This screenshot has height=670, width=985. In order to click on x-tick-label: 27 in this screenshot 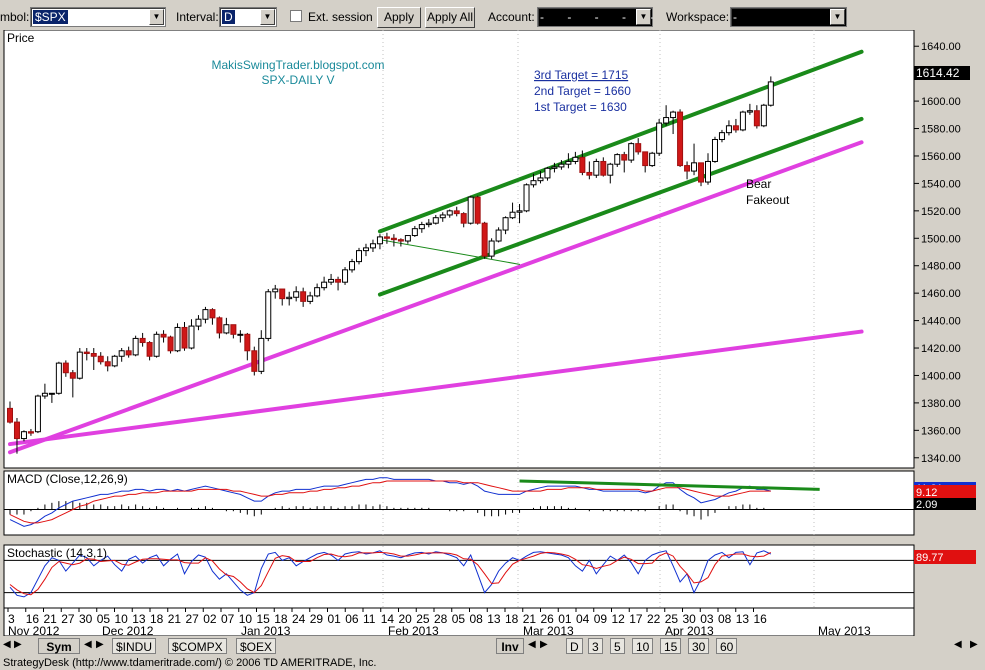, I will do `click(68, 619)`.